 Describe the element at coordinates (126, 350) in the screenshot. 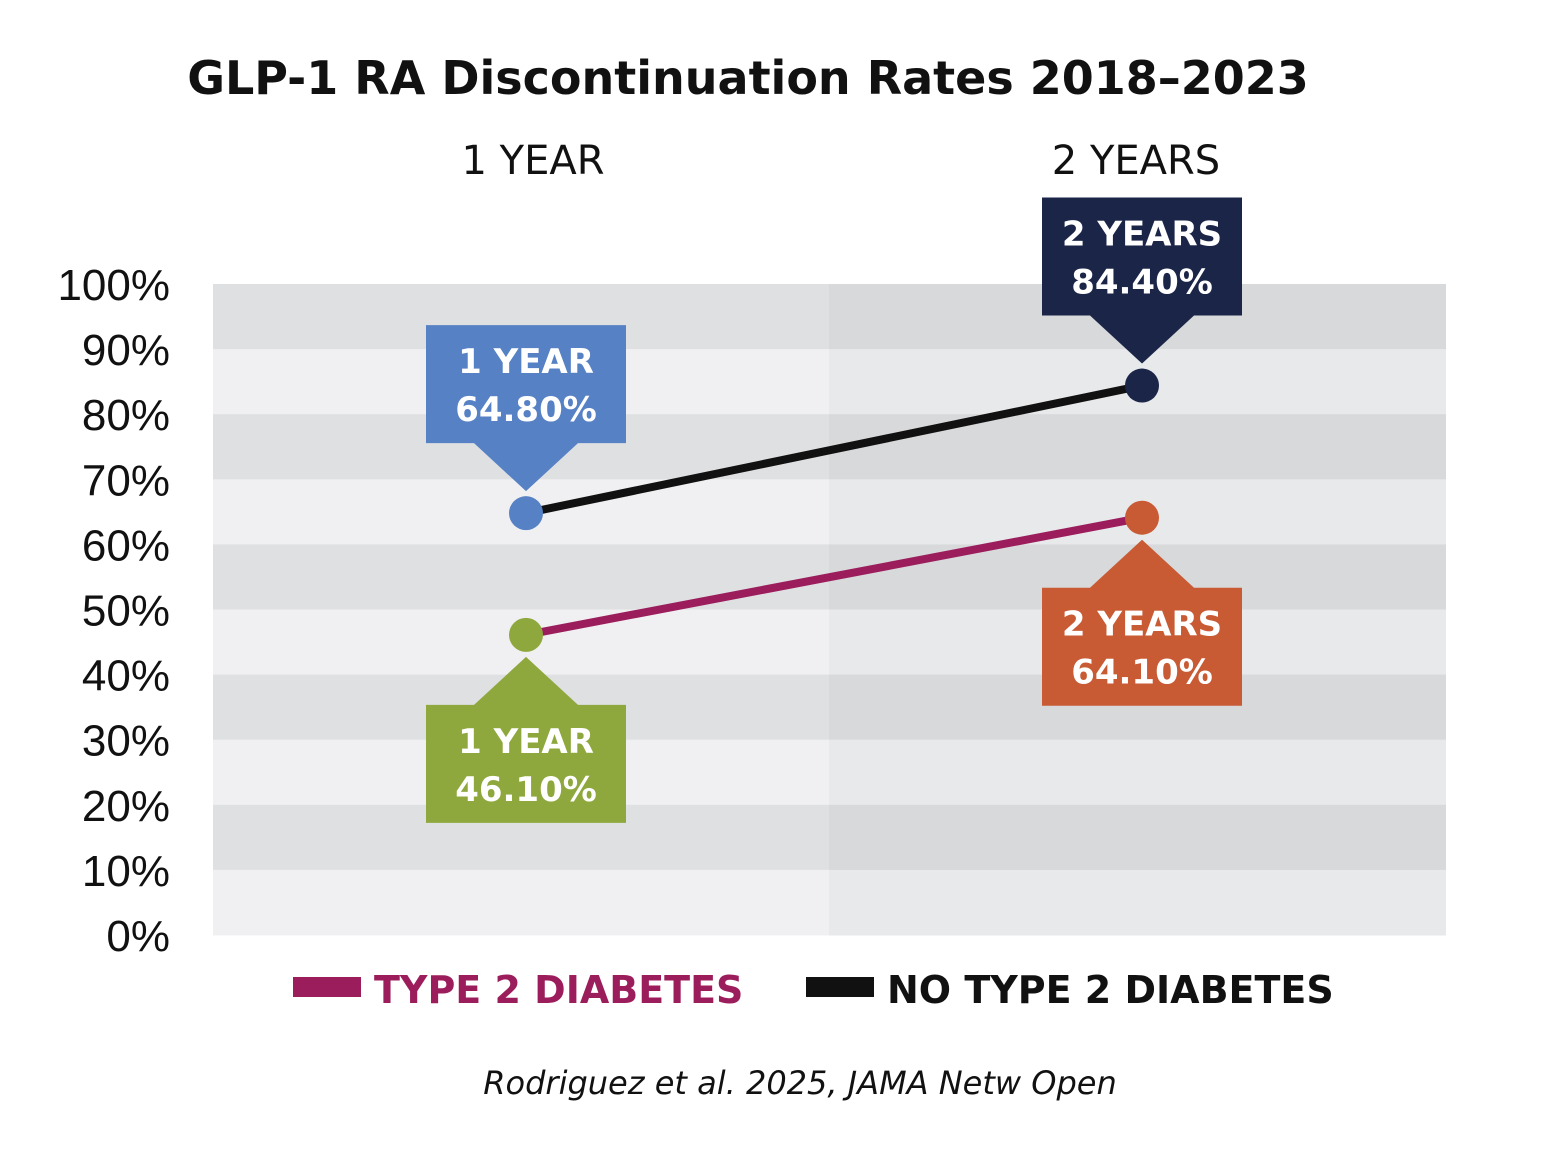

I see `y-tick-90pct: 90%` at that location.